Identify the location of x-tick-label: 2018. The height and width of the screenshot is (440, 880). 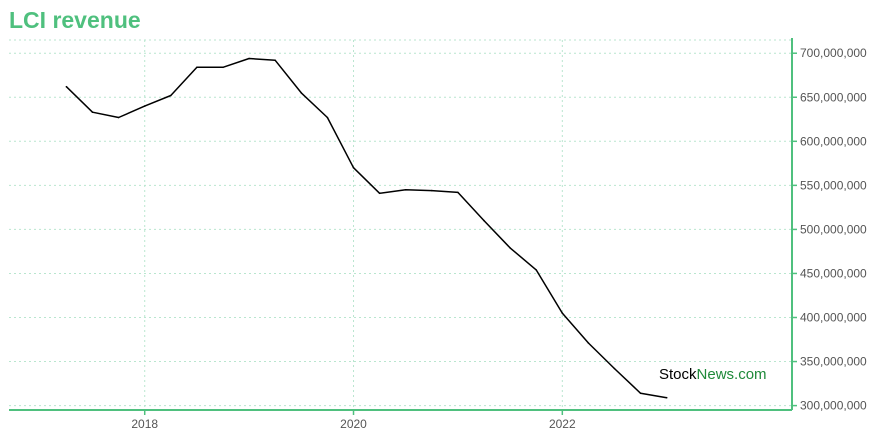
(144, 424).